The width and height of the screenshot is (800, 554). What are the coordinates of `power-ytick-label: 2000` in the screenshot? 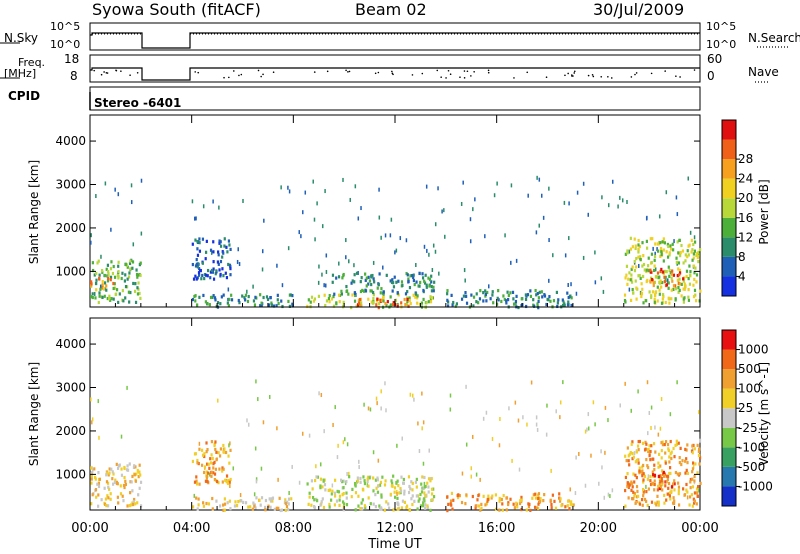 It's located at (70, 228).